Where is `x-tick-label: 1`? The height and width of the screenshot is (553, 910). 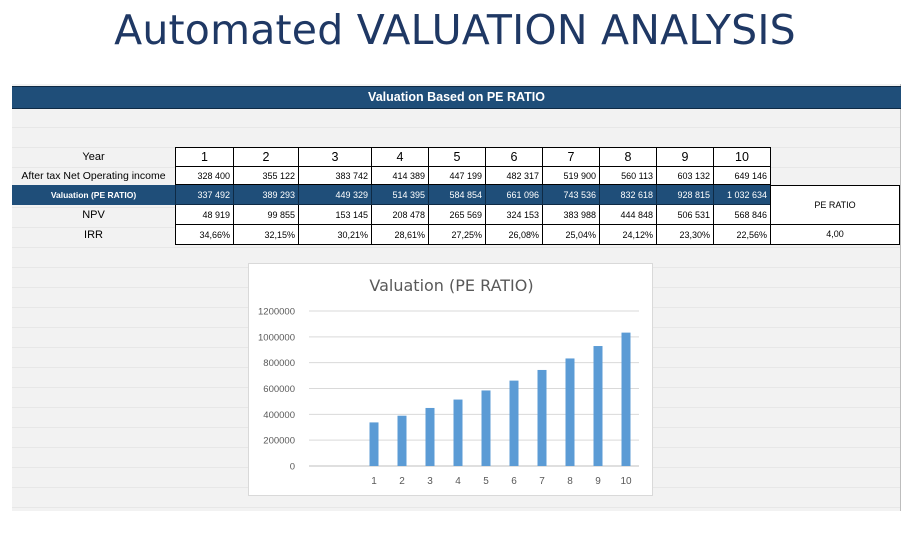
x-tick-label: 1 is located at coordinates (374, 481).